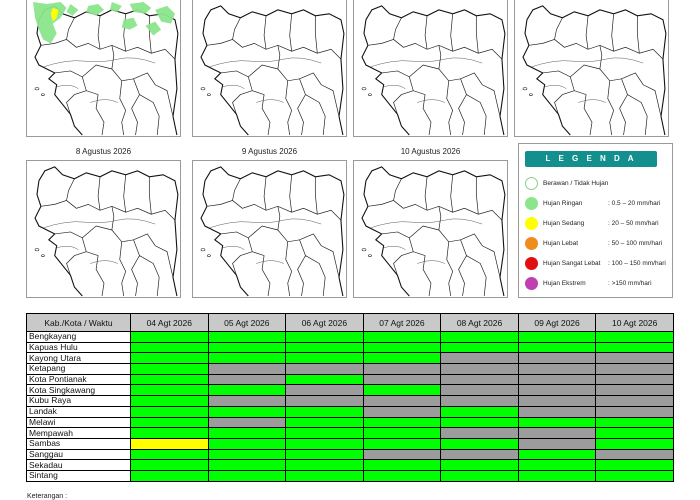 Image resolution: width=700 pixels, height=500 pixels. I want to click on legend-item-moderate: Hujan Sedang : 20 – 50 mm/hari, so click(592, 223).